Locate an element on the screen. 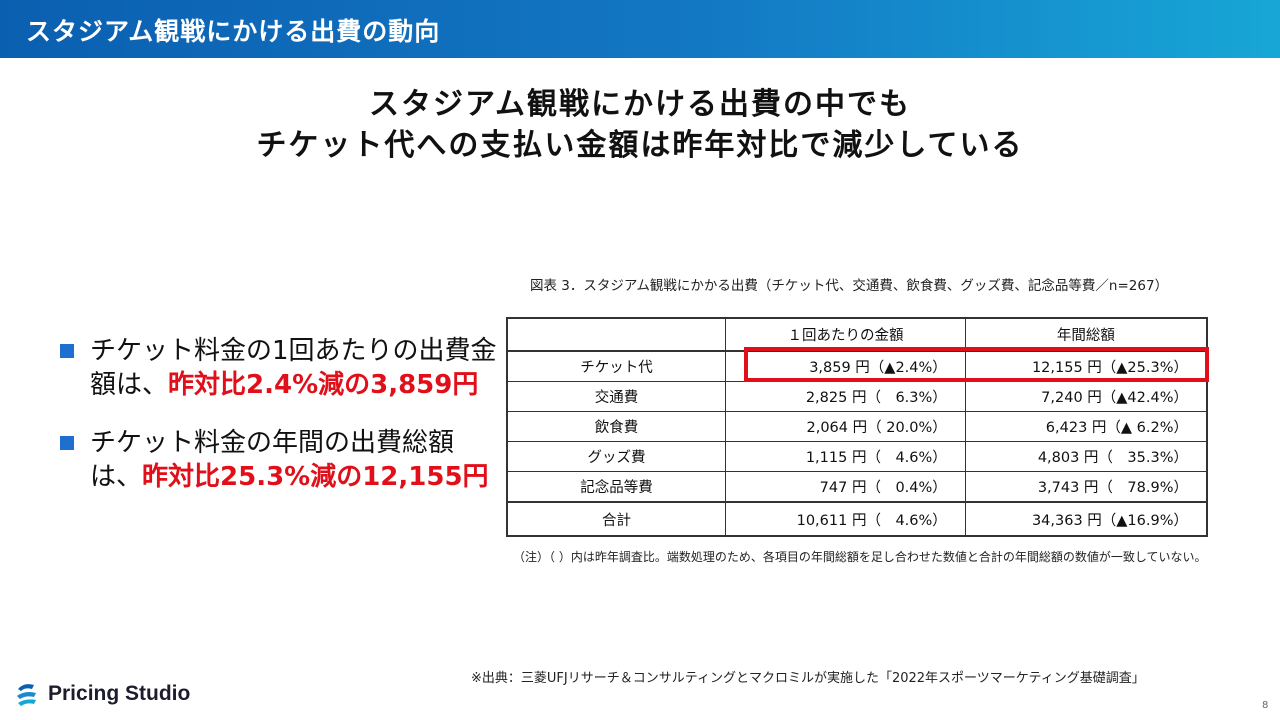  total-annual-cell: 34,363 円（▲16.9%） is located at coordinates (1086, 519).